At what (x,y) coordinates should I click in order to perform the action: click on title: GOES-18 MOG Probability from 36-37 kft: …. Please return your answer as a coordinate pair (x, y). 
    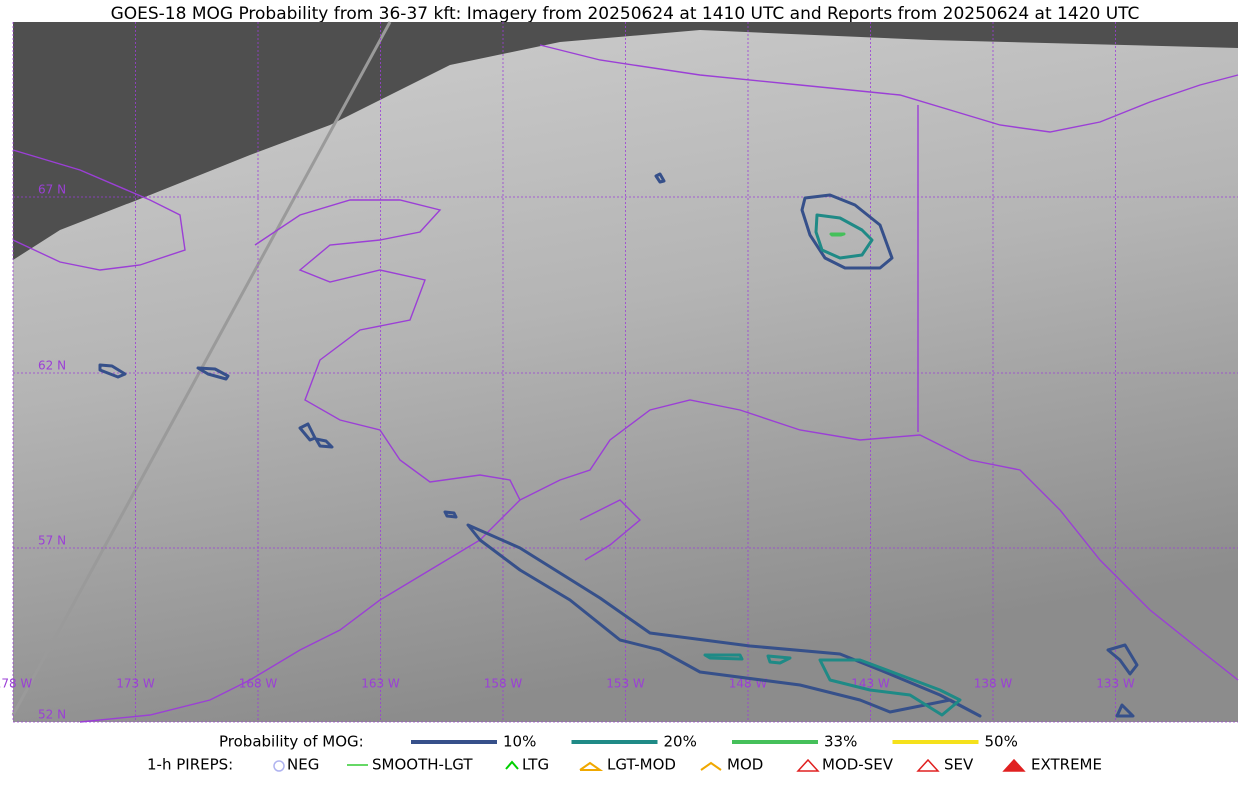
    Looking at the image, I should click on (625, 14).